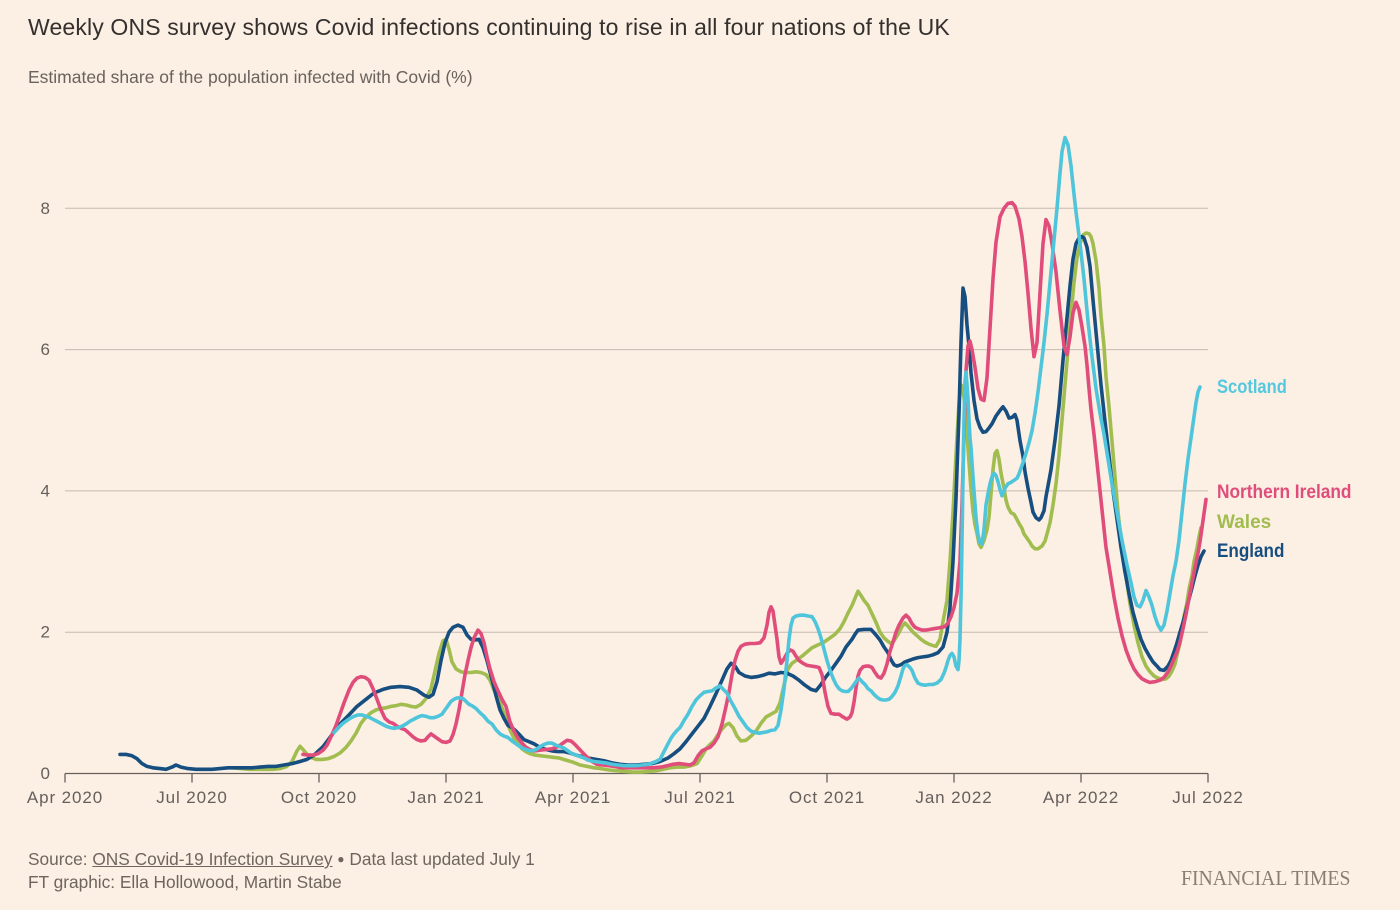 The width and height of the screenshot is (1400, 910). Describe the element at coordinates (45, 208) in the screenshot. I see `svg-text: 8` at that location.